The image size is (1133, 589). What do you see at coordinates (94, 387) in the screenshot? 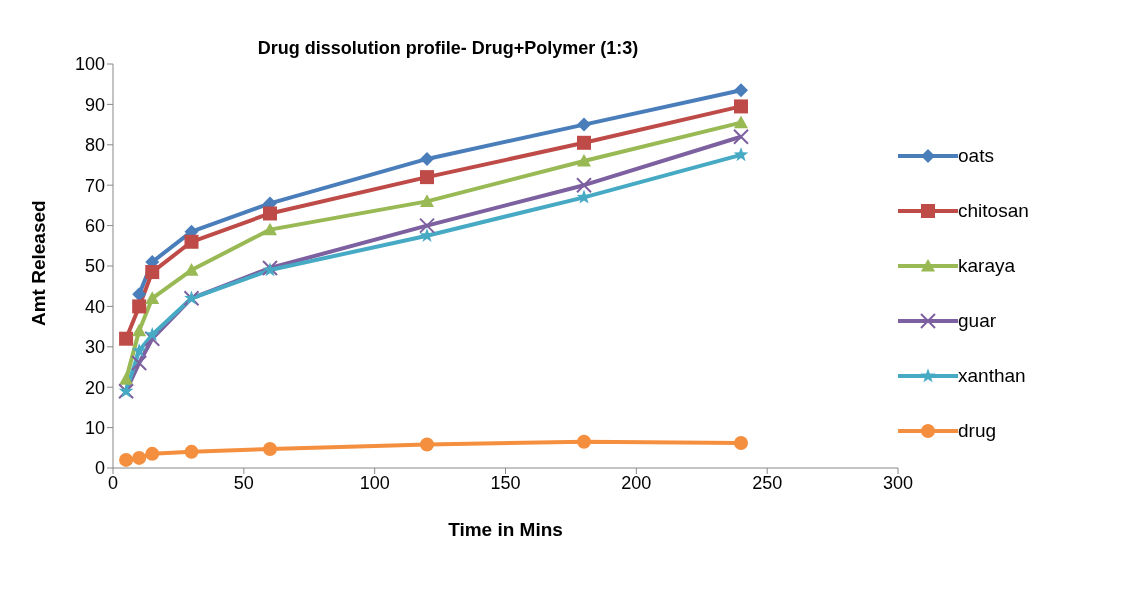
I see `y-tick-label: 20` at bounding box center [94, 387].